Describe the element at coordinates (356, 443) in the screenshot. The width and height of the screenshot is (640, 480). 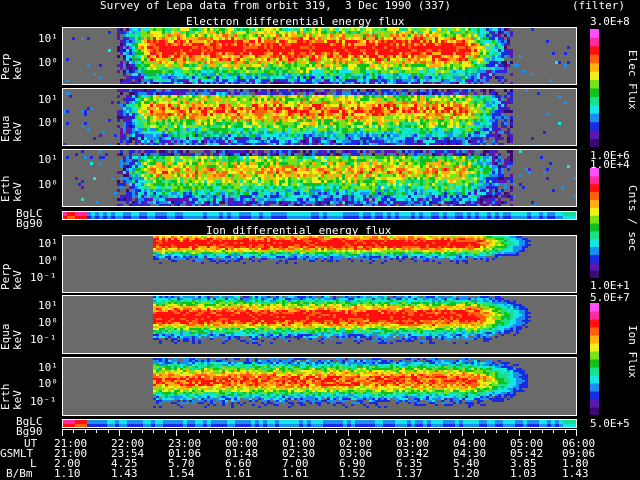
I see `axis-ut-value: 02:00` at that location.